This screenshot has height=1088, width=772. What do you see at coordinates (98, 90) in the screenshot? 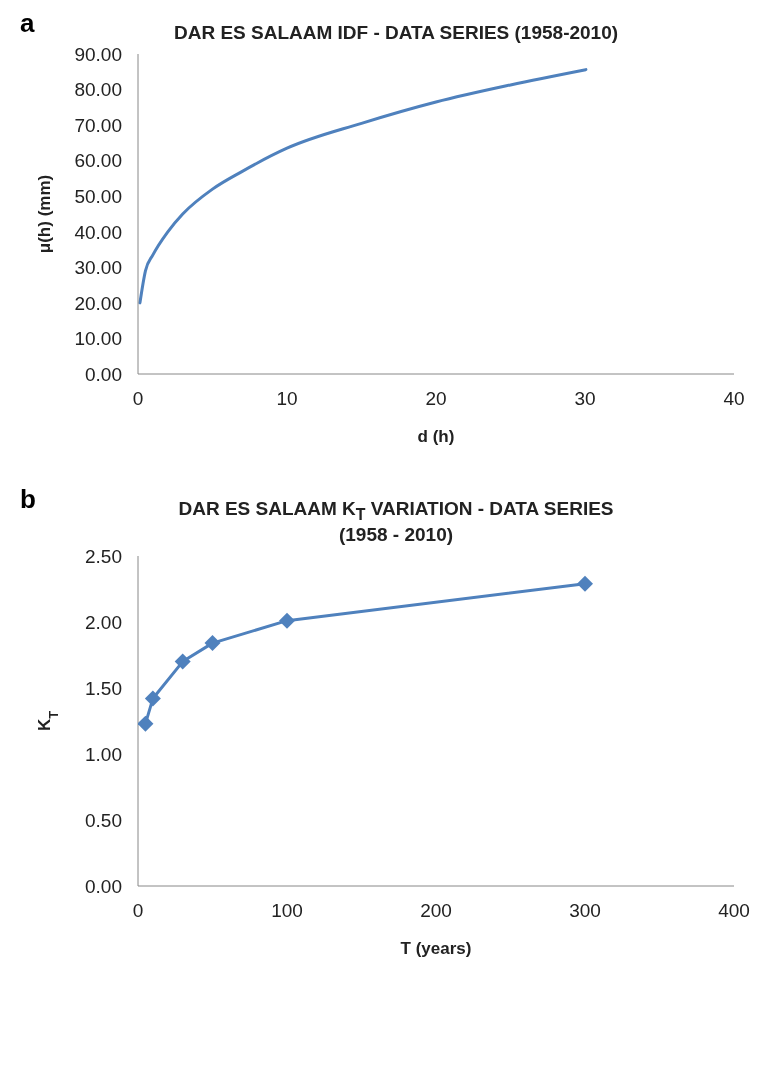
I see `y-tick-label: 80.00` at bounding box center [98, 90].